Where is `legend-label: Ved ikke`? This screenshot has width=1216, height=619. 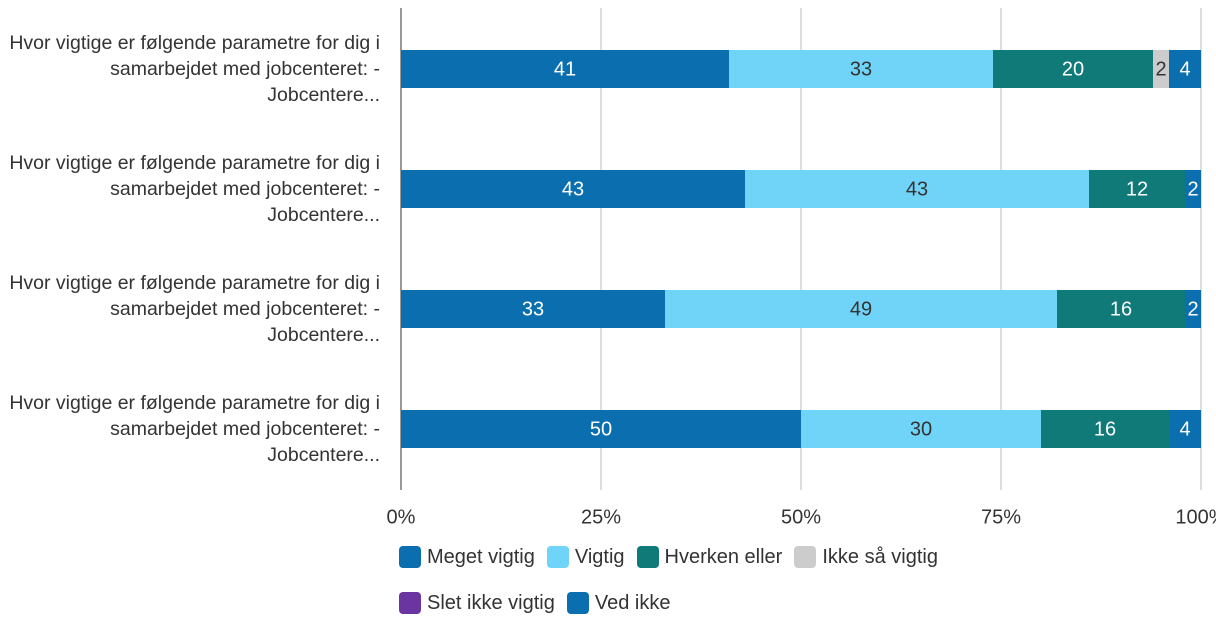
legend-label: Ved ikke is located at coordinates (632, 602).